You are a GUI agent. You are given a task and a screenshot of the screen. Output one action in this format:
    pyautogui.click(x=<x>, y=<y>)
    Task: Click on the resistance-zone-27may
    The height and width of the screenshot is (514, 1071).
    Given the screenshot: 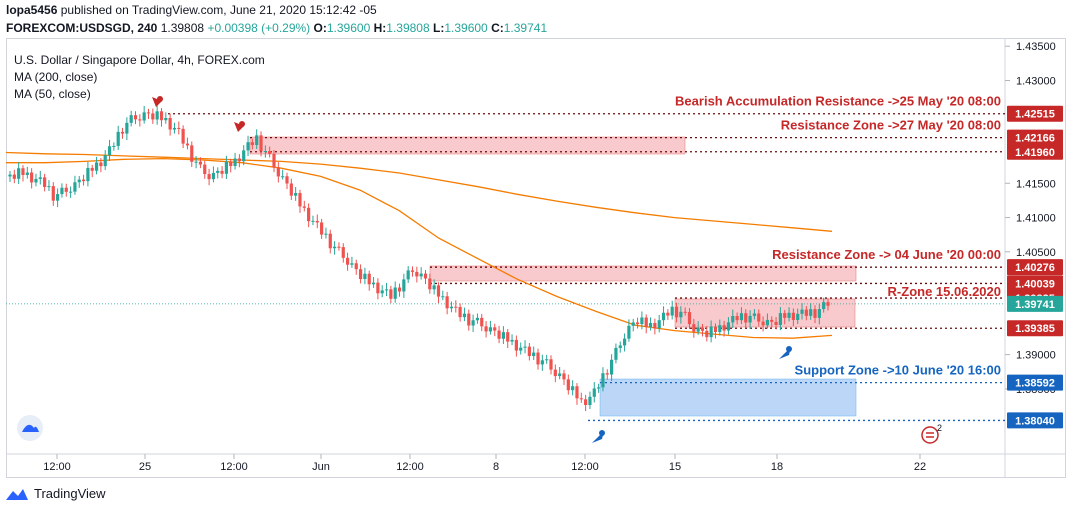 What is the action you would take?
    pyautogui.click(x=467, y=145)
    